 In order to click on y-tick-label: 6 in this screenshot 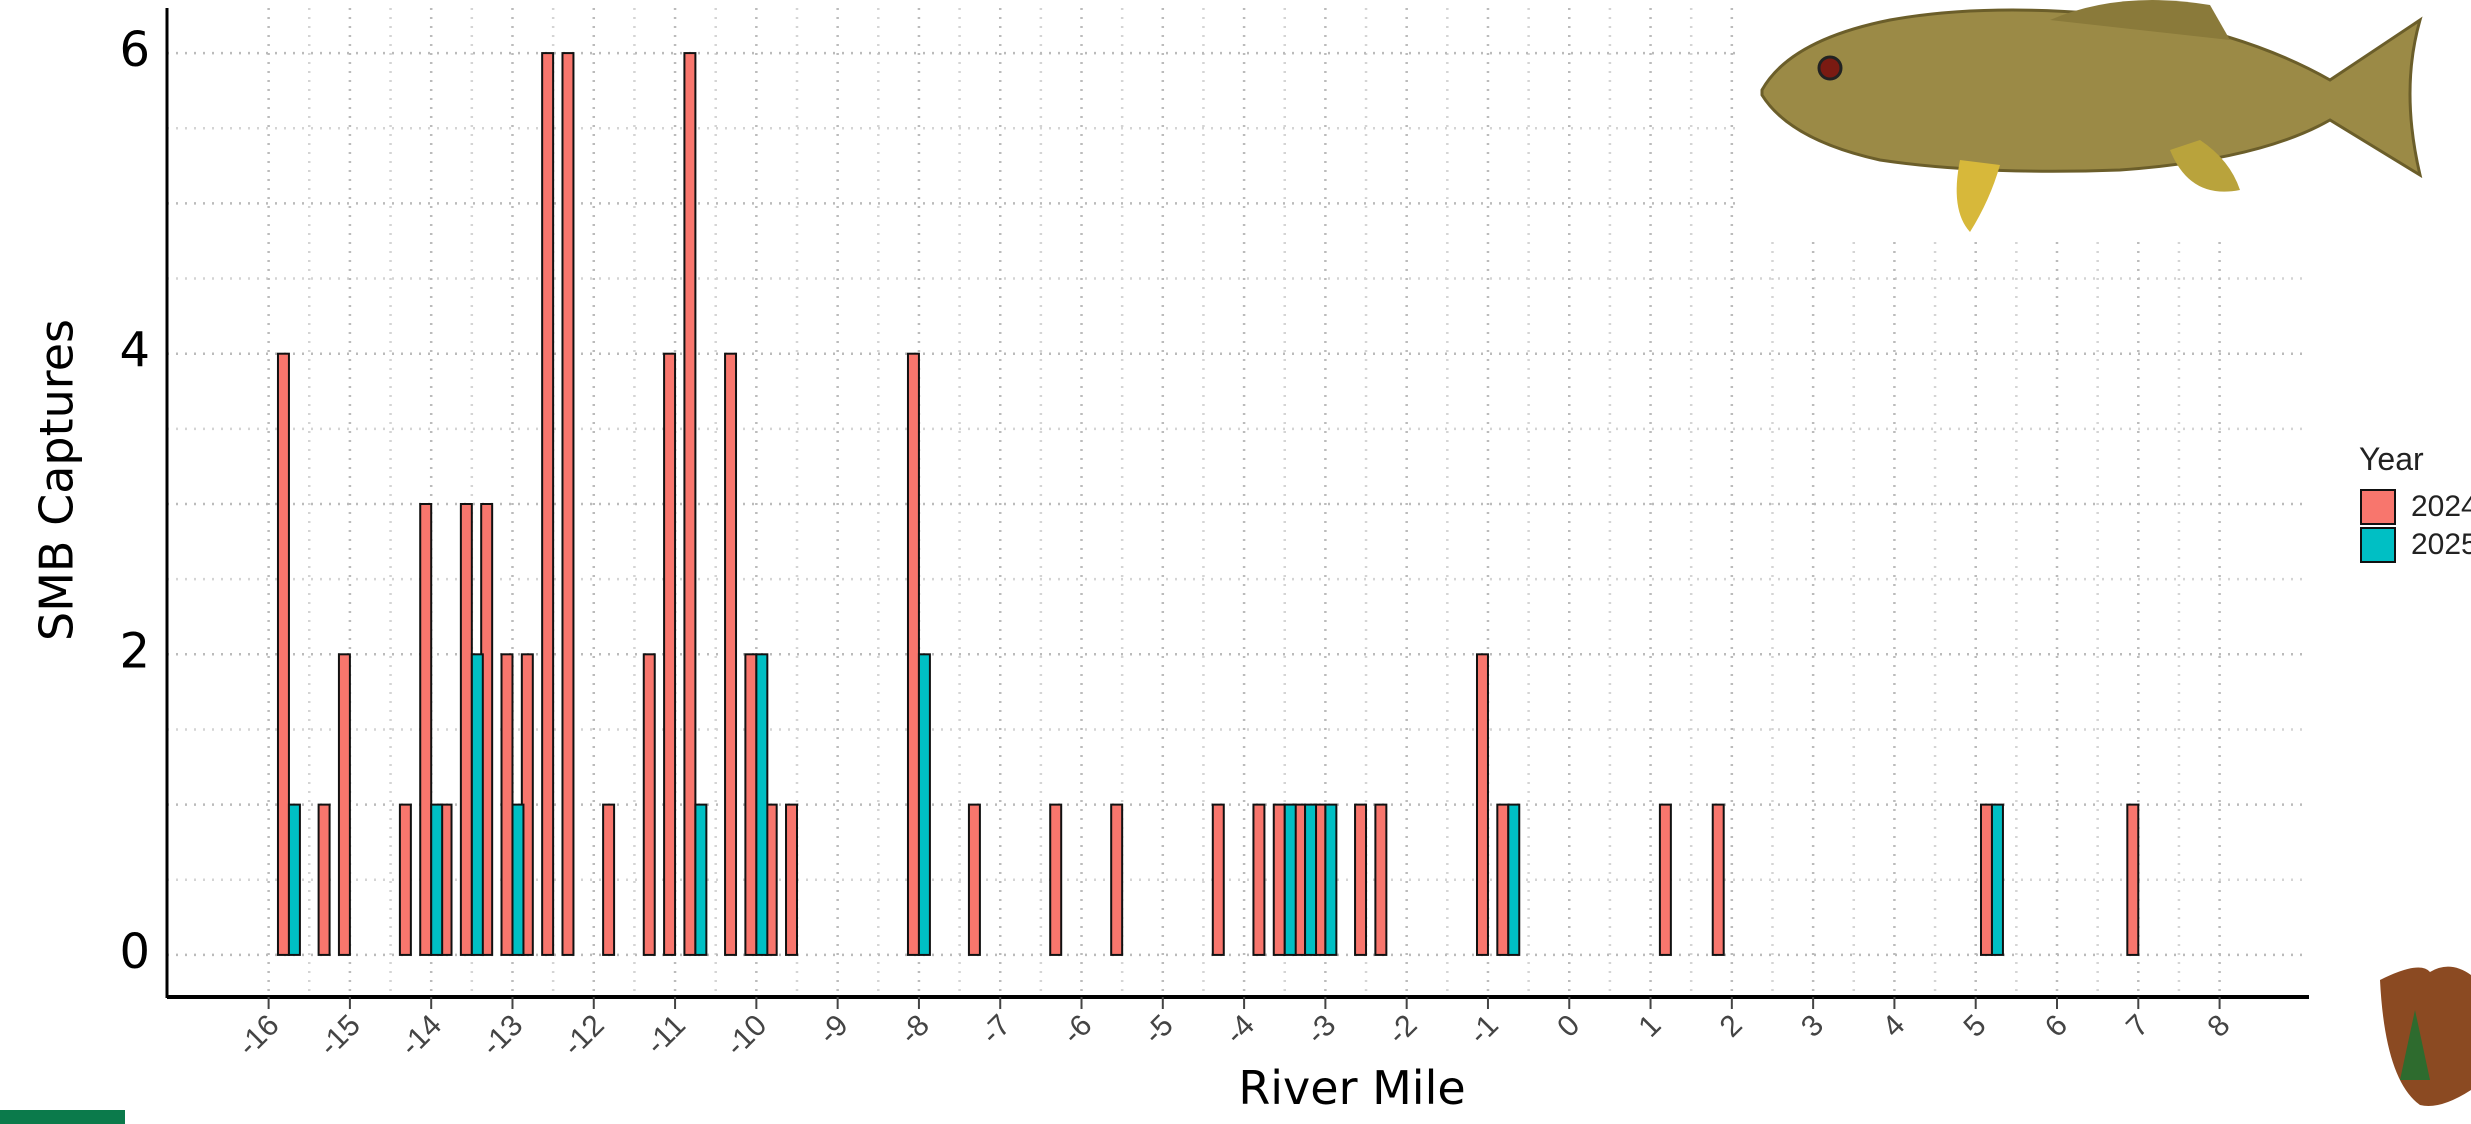, I will do `click(134, 50)`.